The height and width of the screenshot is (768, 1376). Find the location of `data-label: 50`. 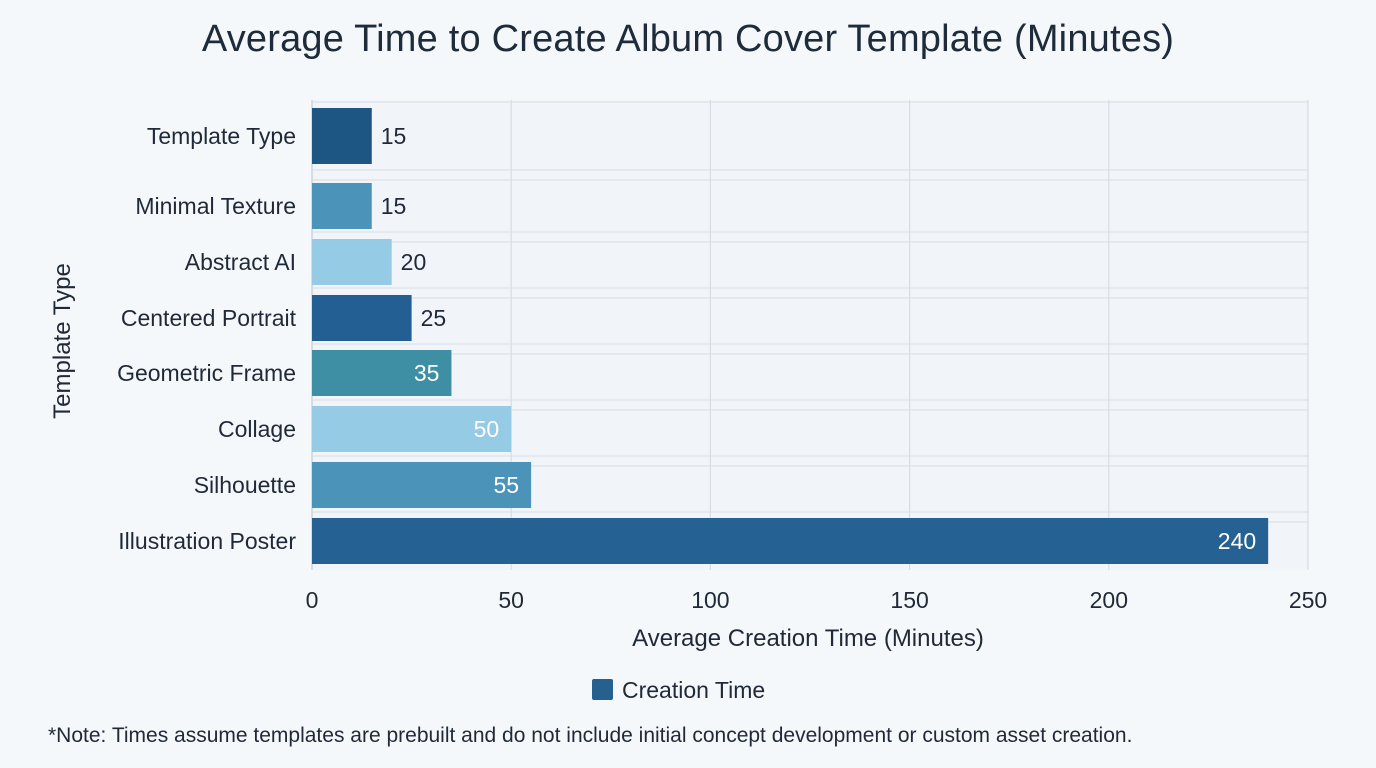

data-label: 50 is located at coordinates (487, 429).